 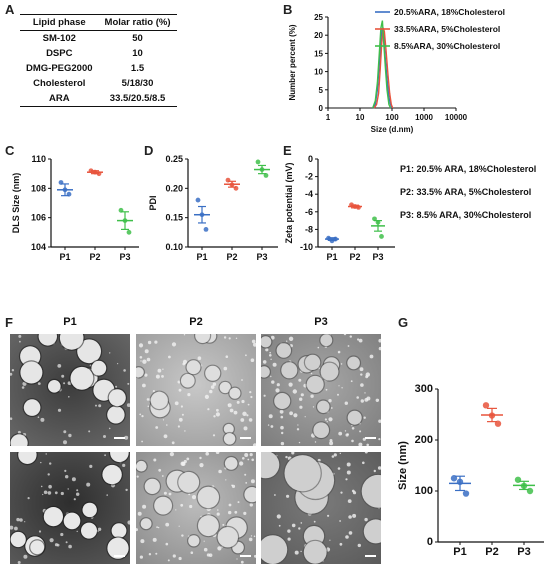 What do you see at coordinates (403, 322) in the screenshot?
I see `panel-label-g: G` at bounding box center [403, 322].